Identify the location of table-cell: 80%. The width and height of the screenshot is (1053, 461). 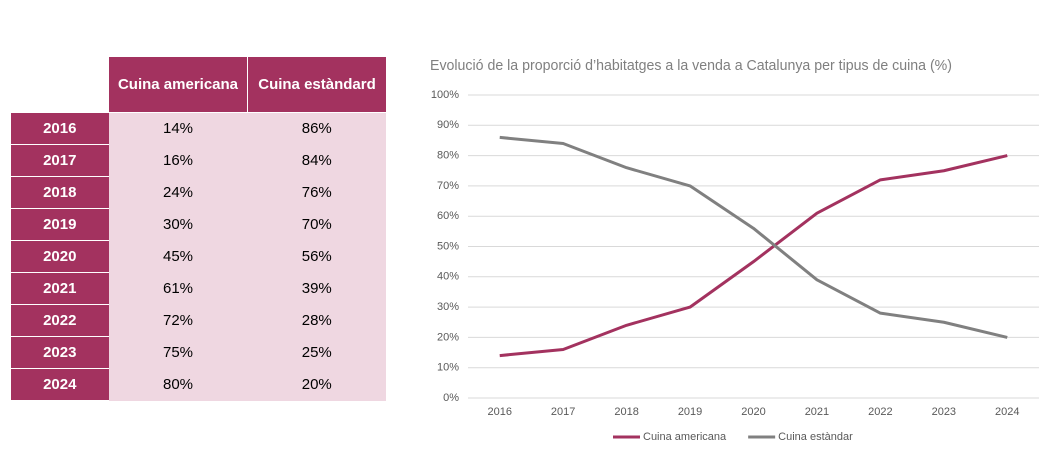
(178, 384).